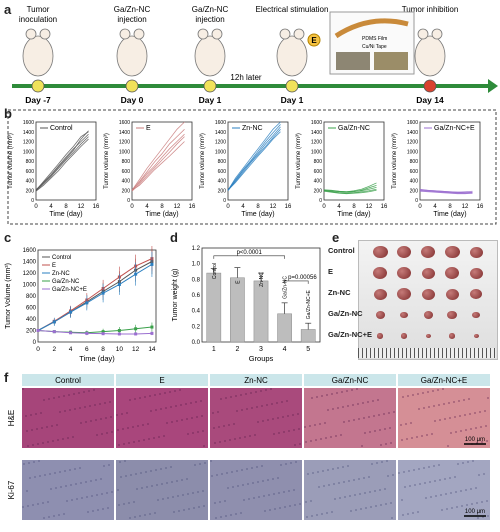 The image size is (500, 532). I want to click on y-tick-label: 400, so click(222, 182).